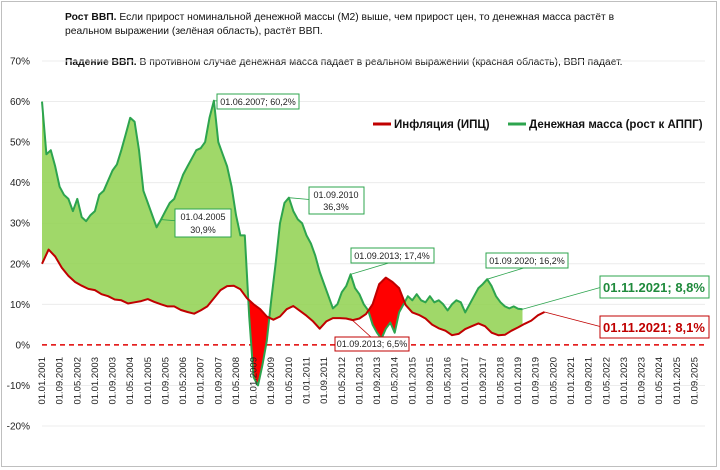 The height and width of the screenshot is (470, 720). I want to click on annotation-m2-2021-label: 01.11.2021; 8,8%, so click(654, 287).